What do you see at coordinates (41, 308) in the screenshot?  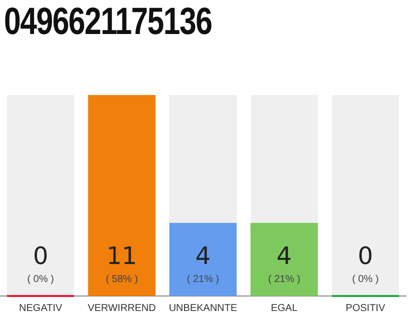 I see `x-tick-label: NEGATIV` at bounding box center [41, 308].